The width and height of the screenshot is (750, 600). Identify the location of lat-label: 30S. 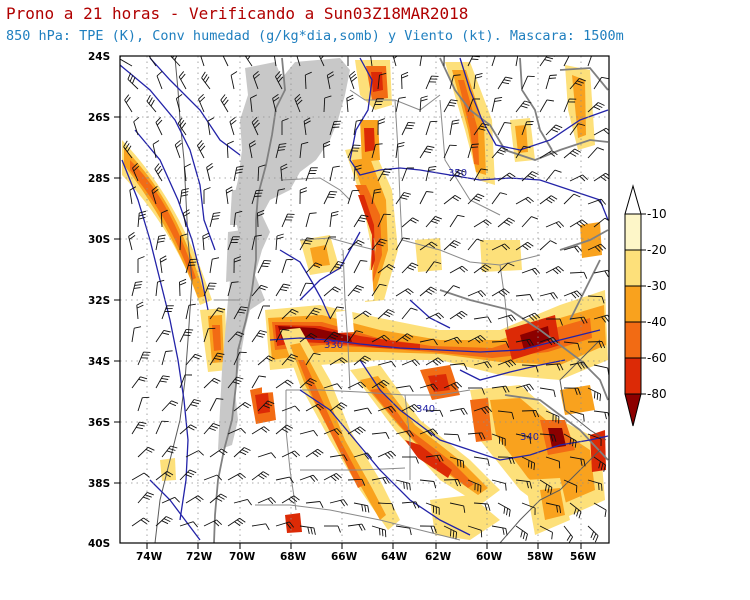
(99, 240).